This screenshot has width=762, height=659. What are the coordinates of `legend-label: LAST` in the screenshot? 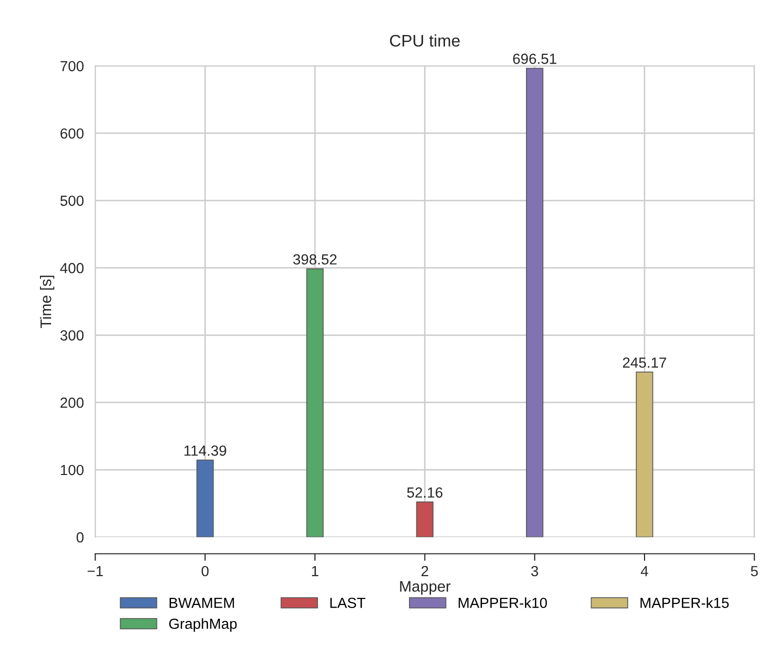 It's located at (348, 603).